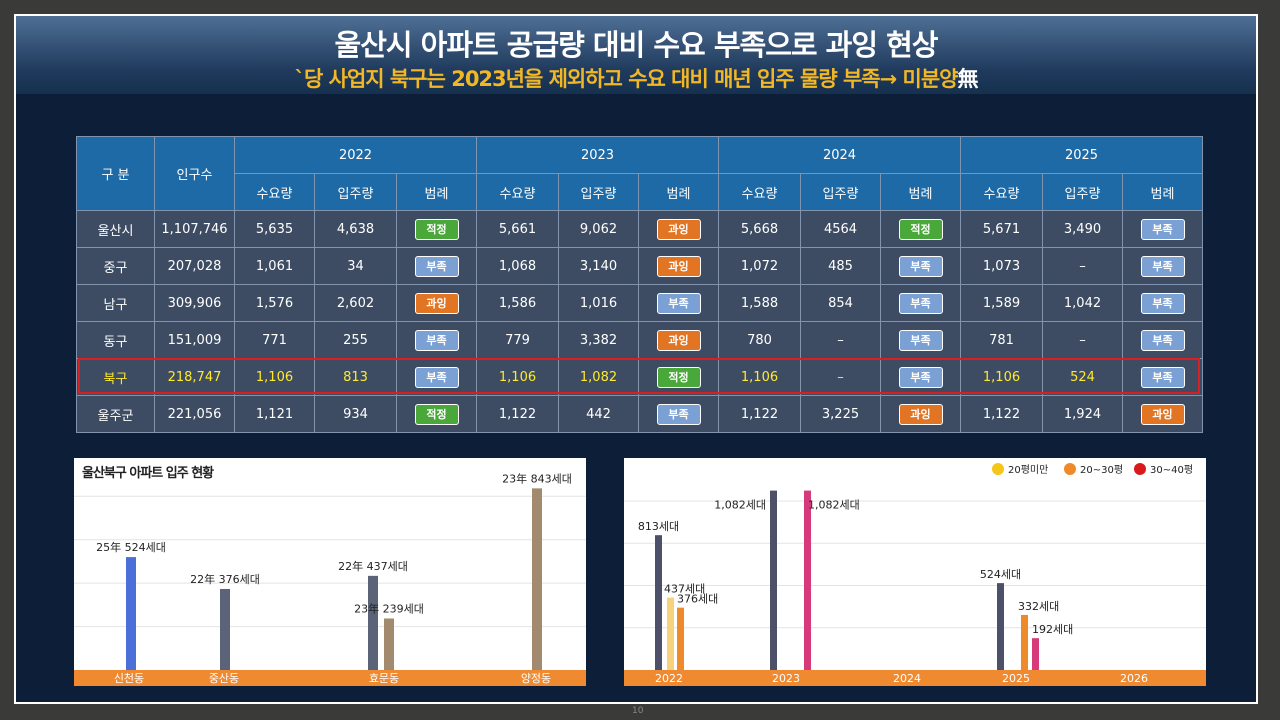 The width and height of the screenshot is (1280, 720). I want to click on supply-cell: 255, so click(355, 340).